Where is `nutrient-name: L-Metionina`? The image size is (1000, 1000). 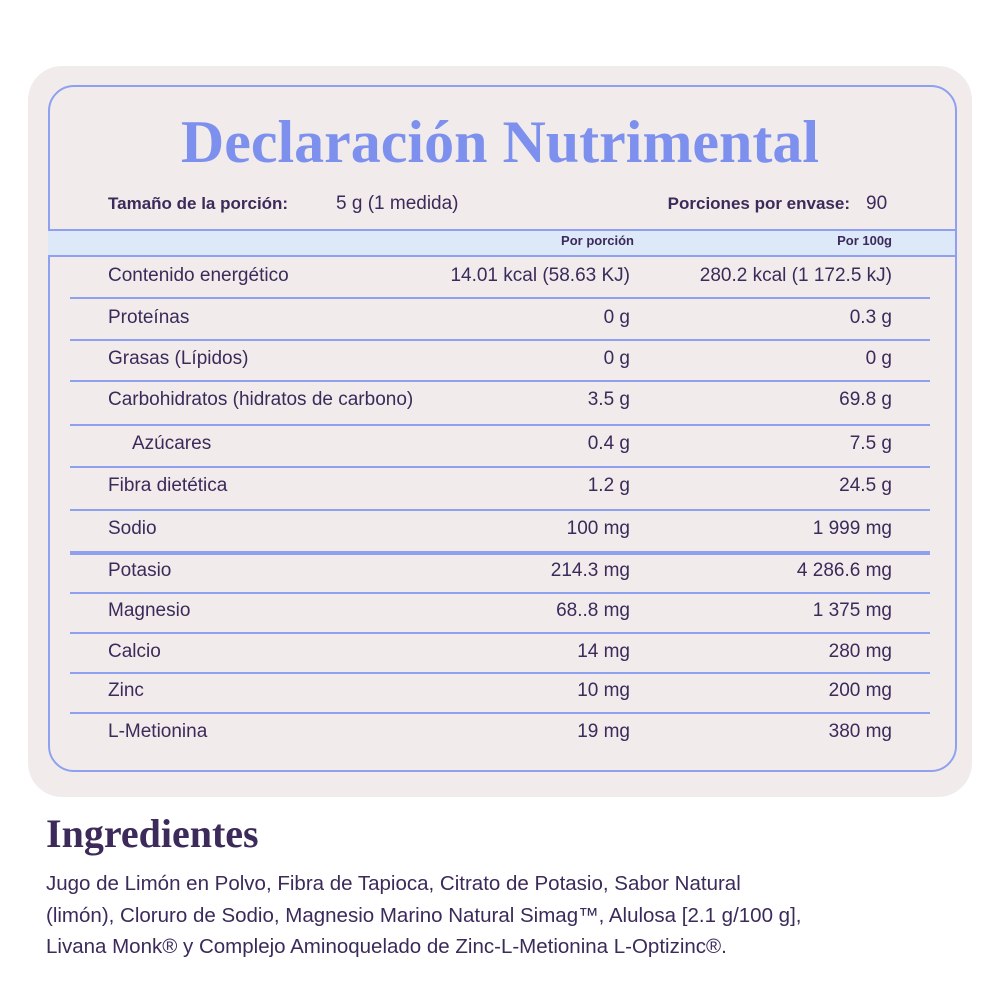 nutrient-name: L-Metionina is located at coordinates (158, 731).